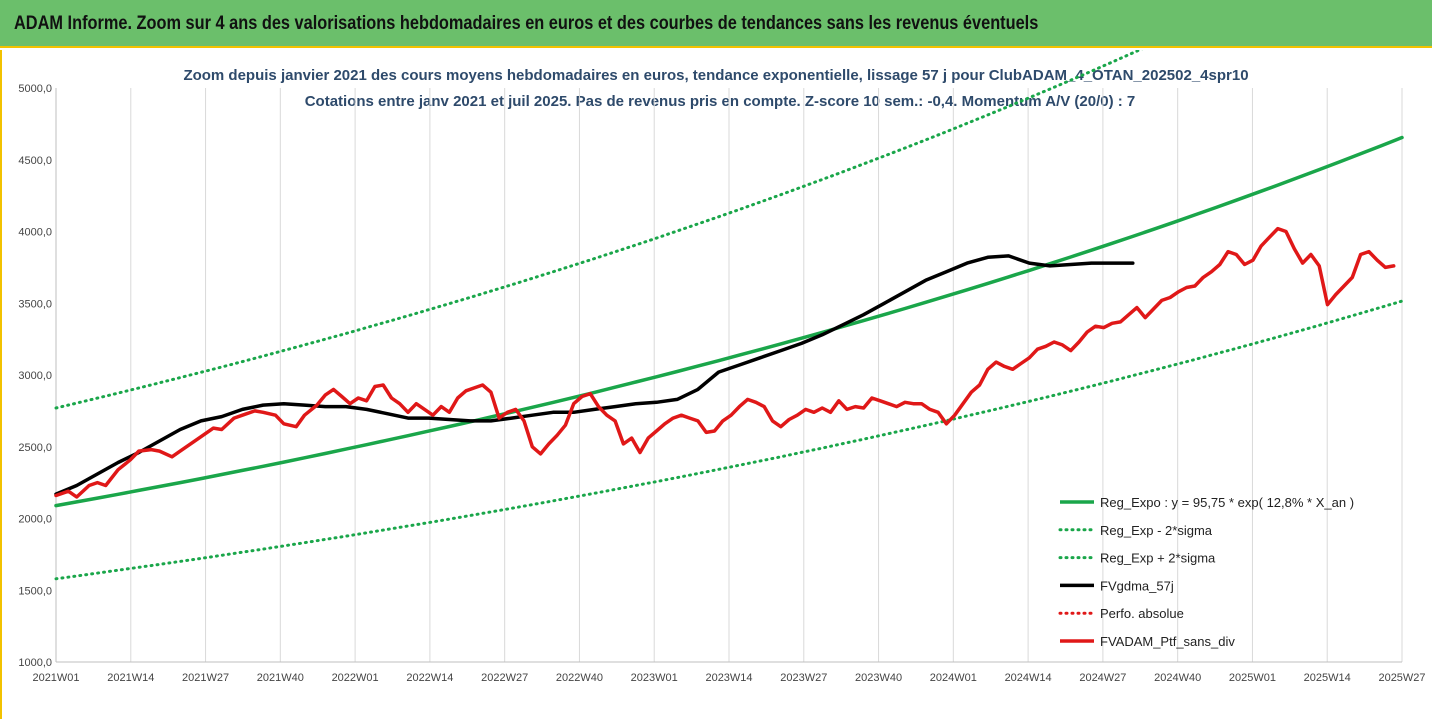  Describe the element at coordinates (1401, 678) in the screenshot. I see `x-tick-label: 2025W27` at that location.